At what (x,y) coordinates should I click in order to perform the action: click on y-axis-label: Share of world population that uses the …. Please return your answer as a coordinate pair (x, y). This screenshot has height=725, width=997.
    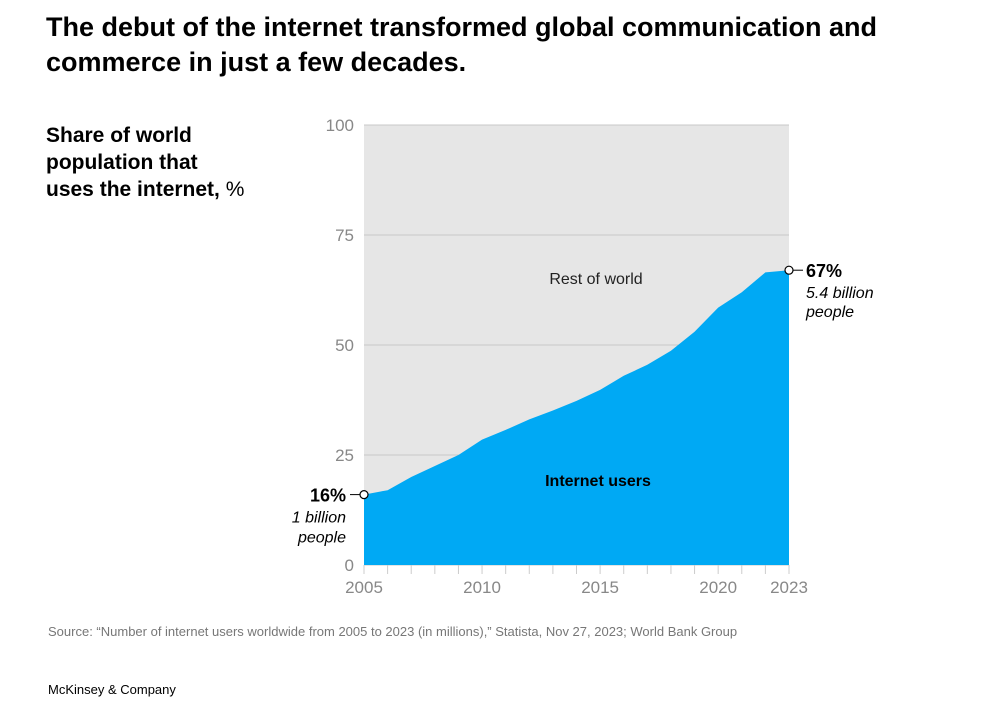
    Looking at the image, I should click on (146, 162).